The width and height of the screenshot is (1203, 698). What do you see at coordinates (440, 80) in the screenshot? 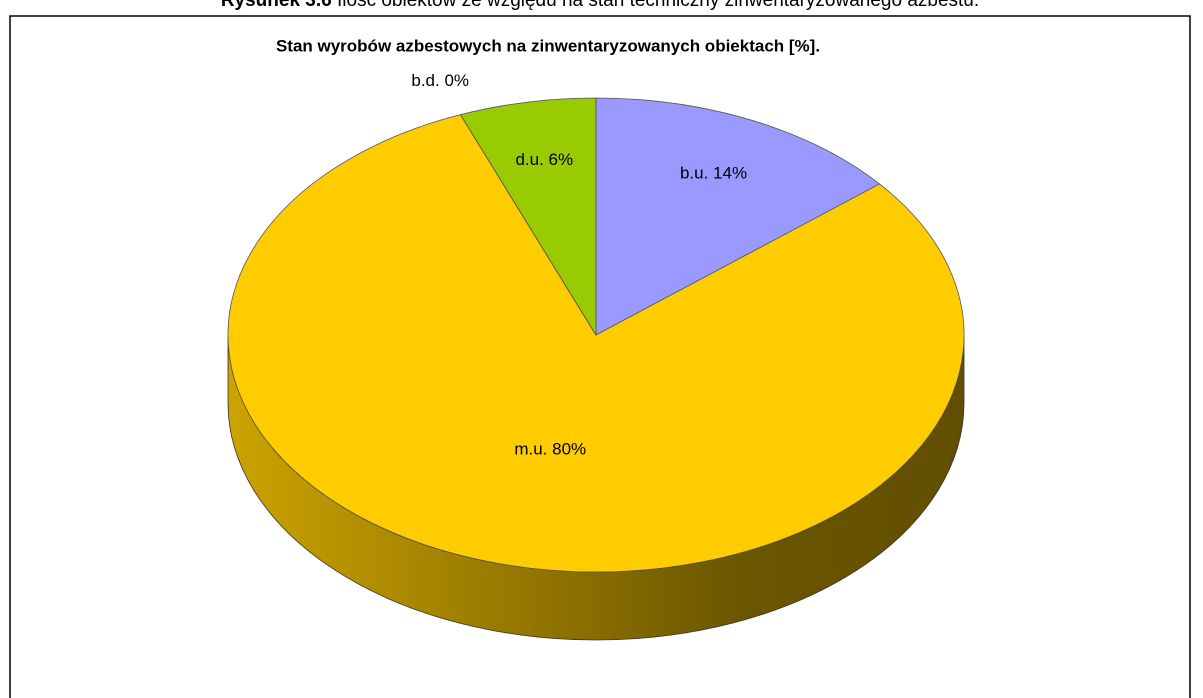
I see `data-label: b.d. 0%` at bounding box center [440, 80].